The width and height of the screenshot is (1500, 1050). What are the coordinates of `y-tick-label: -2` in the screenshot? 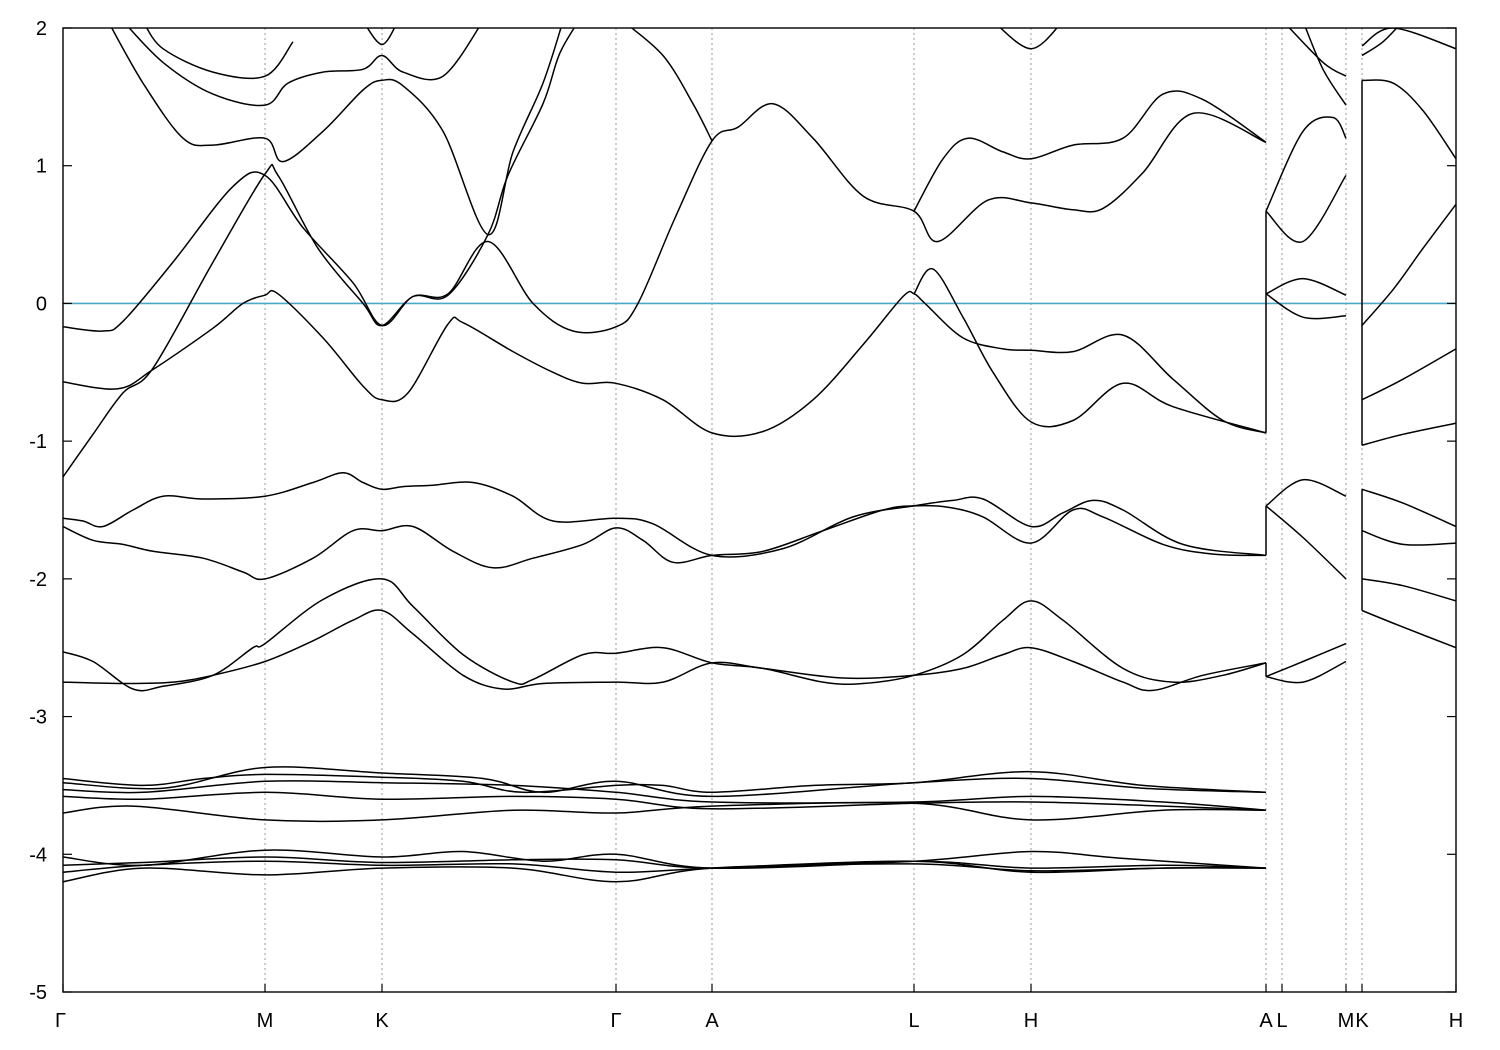 It's located at (38, 580).